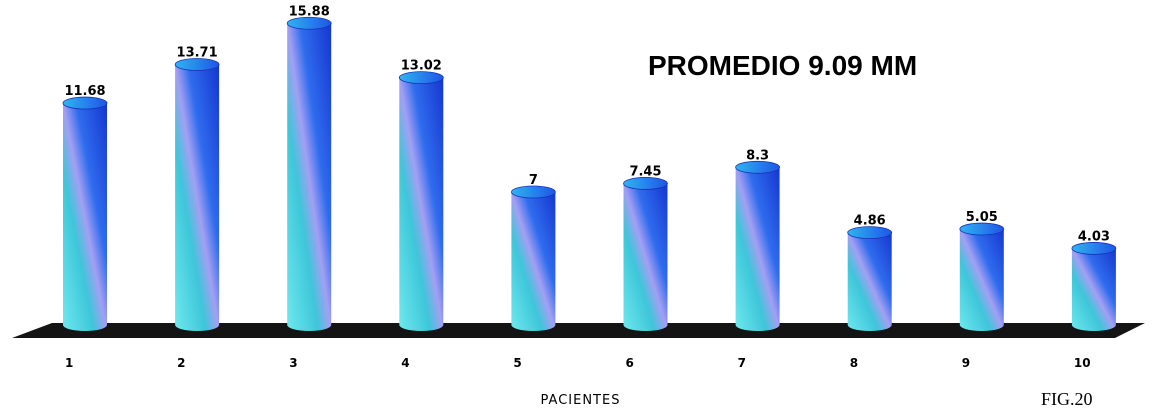 This screenshot has width=1161, height=414. What do you see at coordinates (742, 363) in the screenshot?
I see `tick-label: 7` at bounding box center [742, 363].